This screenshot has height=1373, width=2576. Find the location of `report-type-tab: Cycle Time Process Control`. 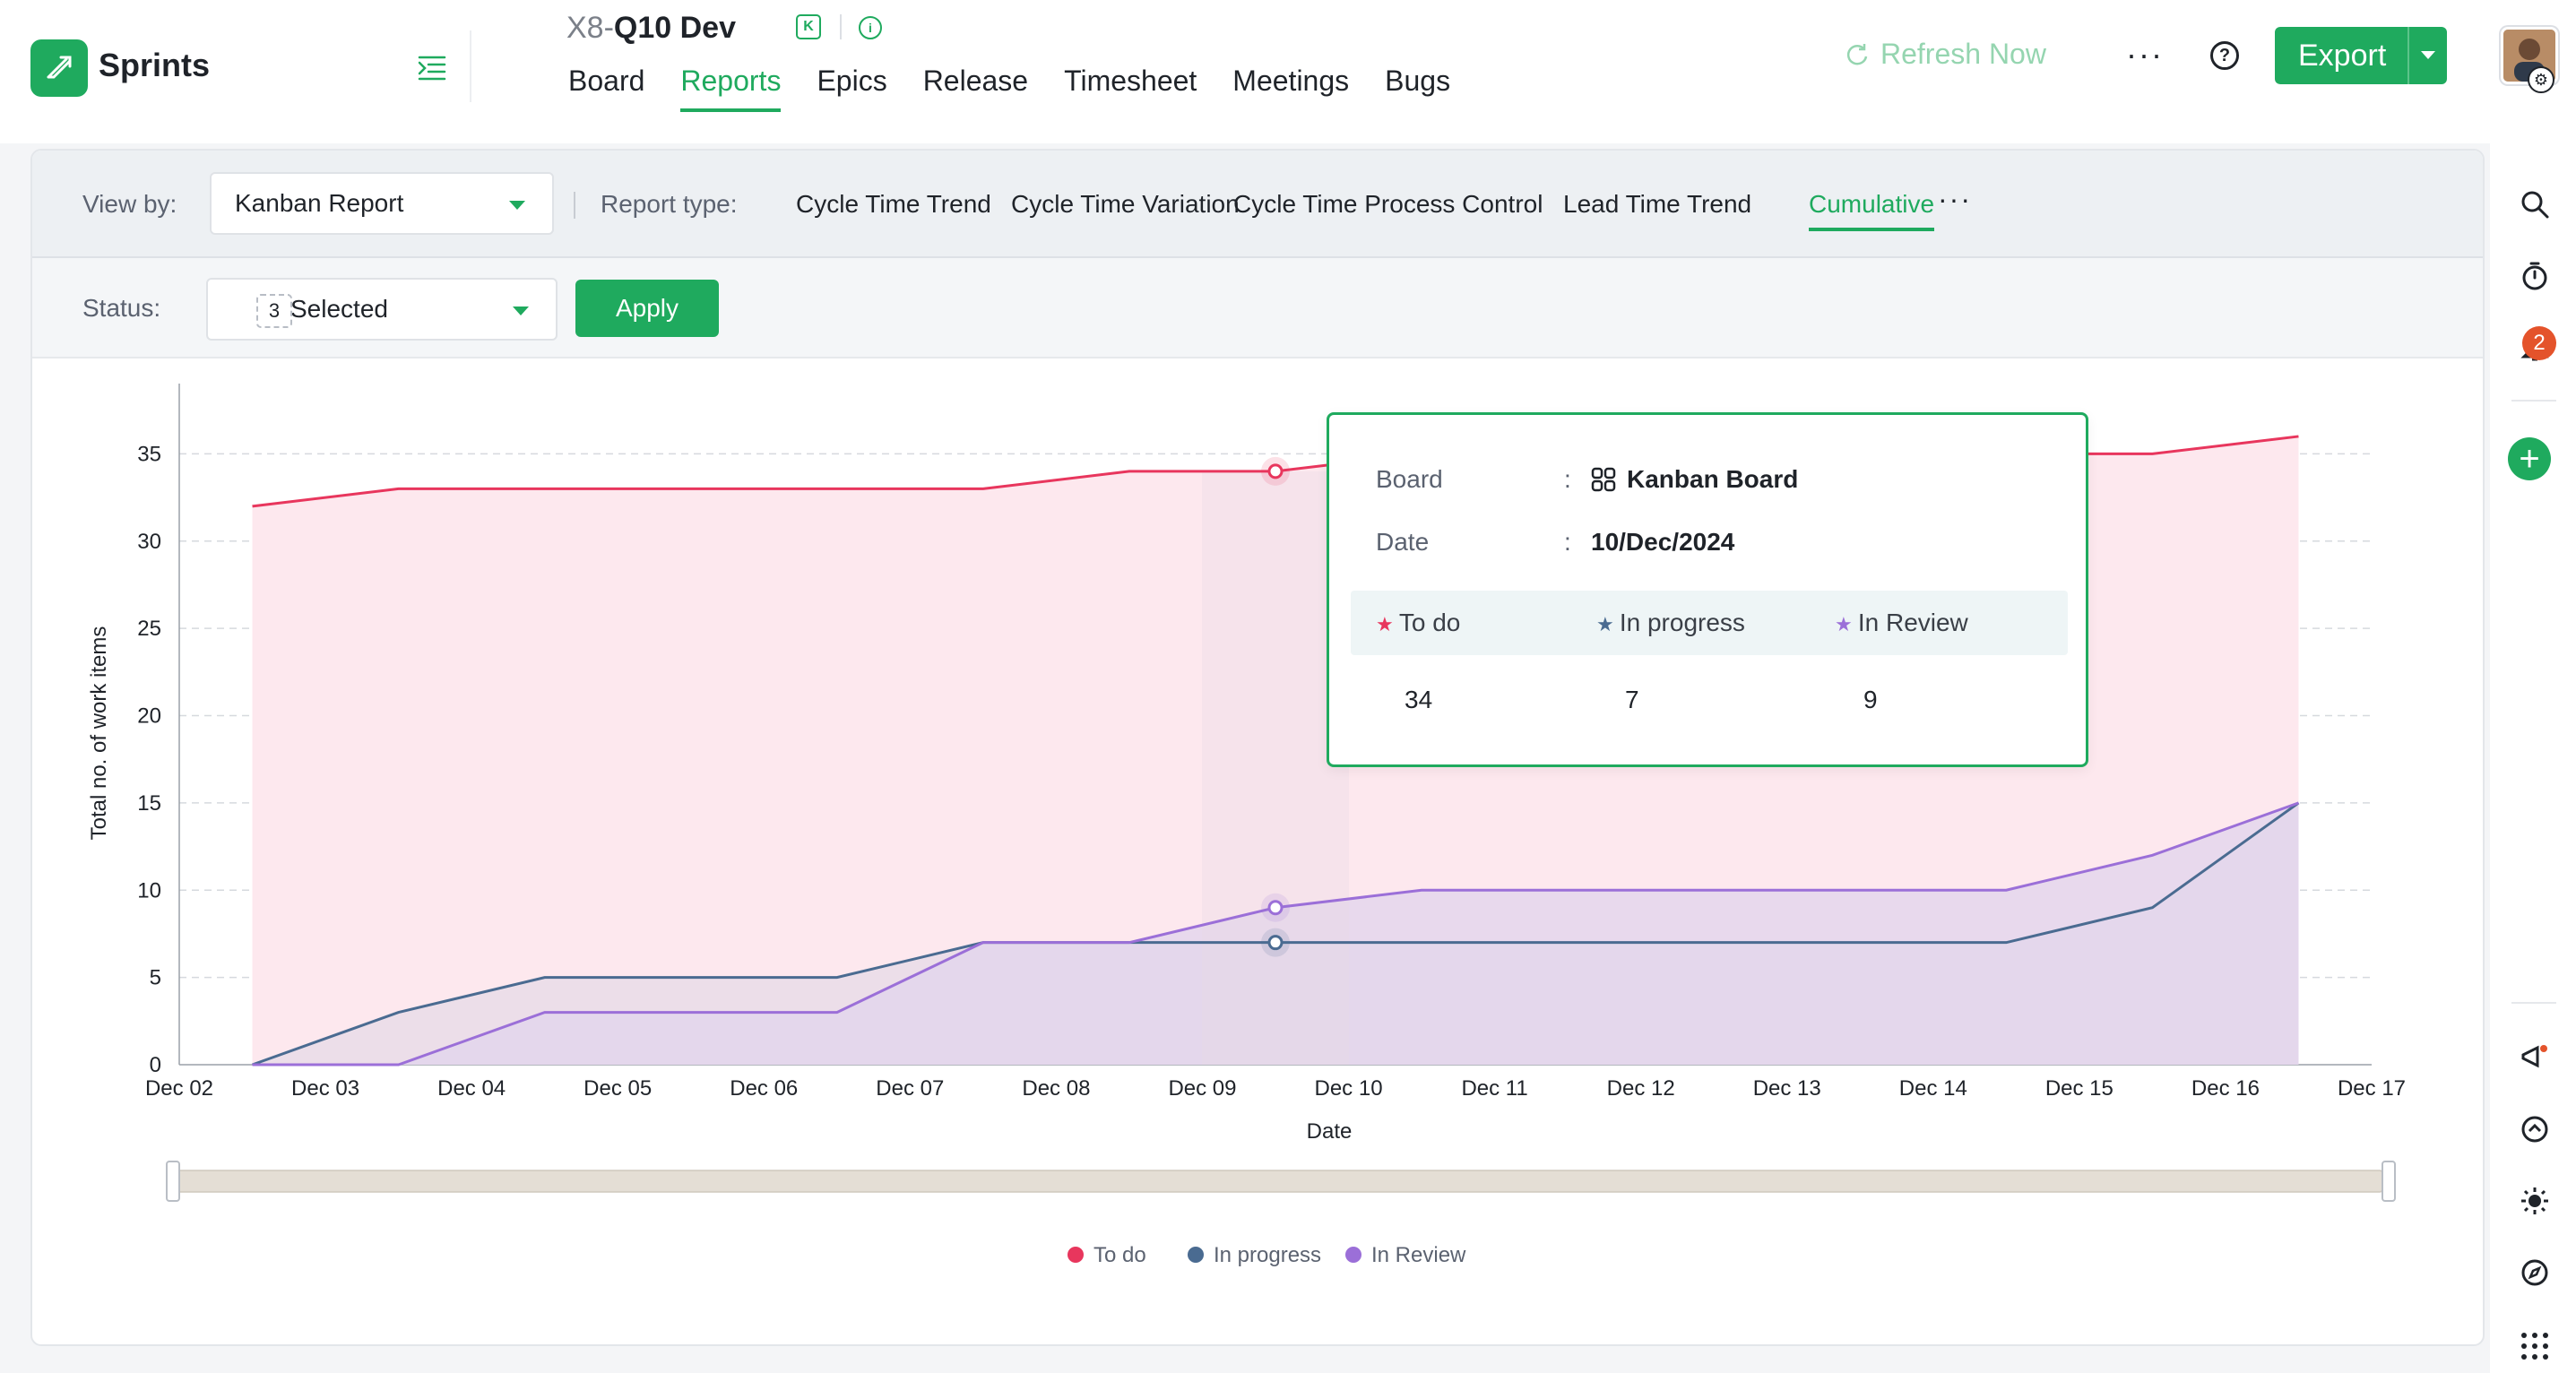

report-type-tab: Cycle Time Process Control is located at coordinates (1388, 204).